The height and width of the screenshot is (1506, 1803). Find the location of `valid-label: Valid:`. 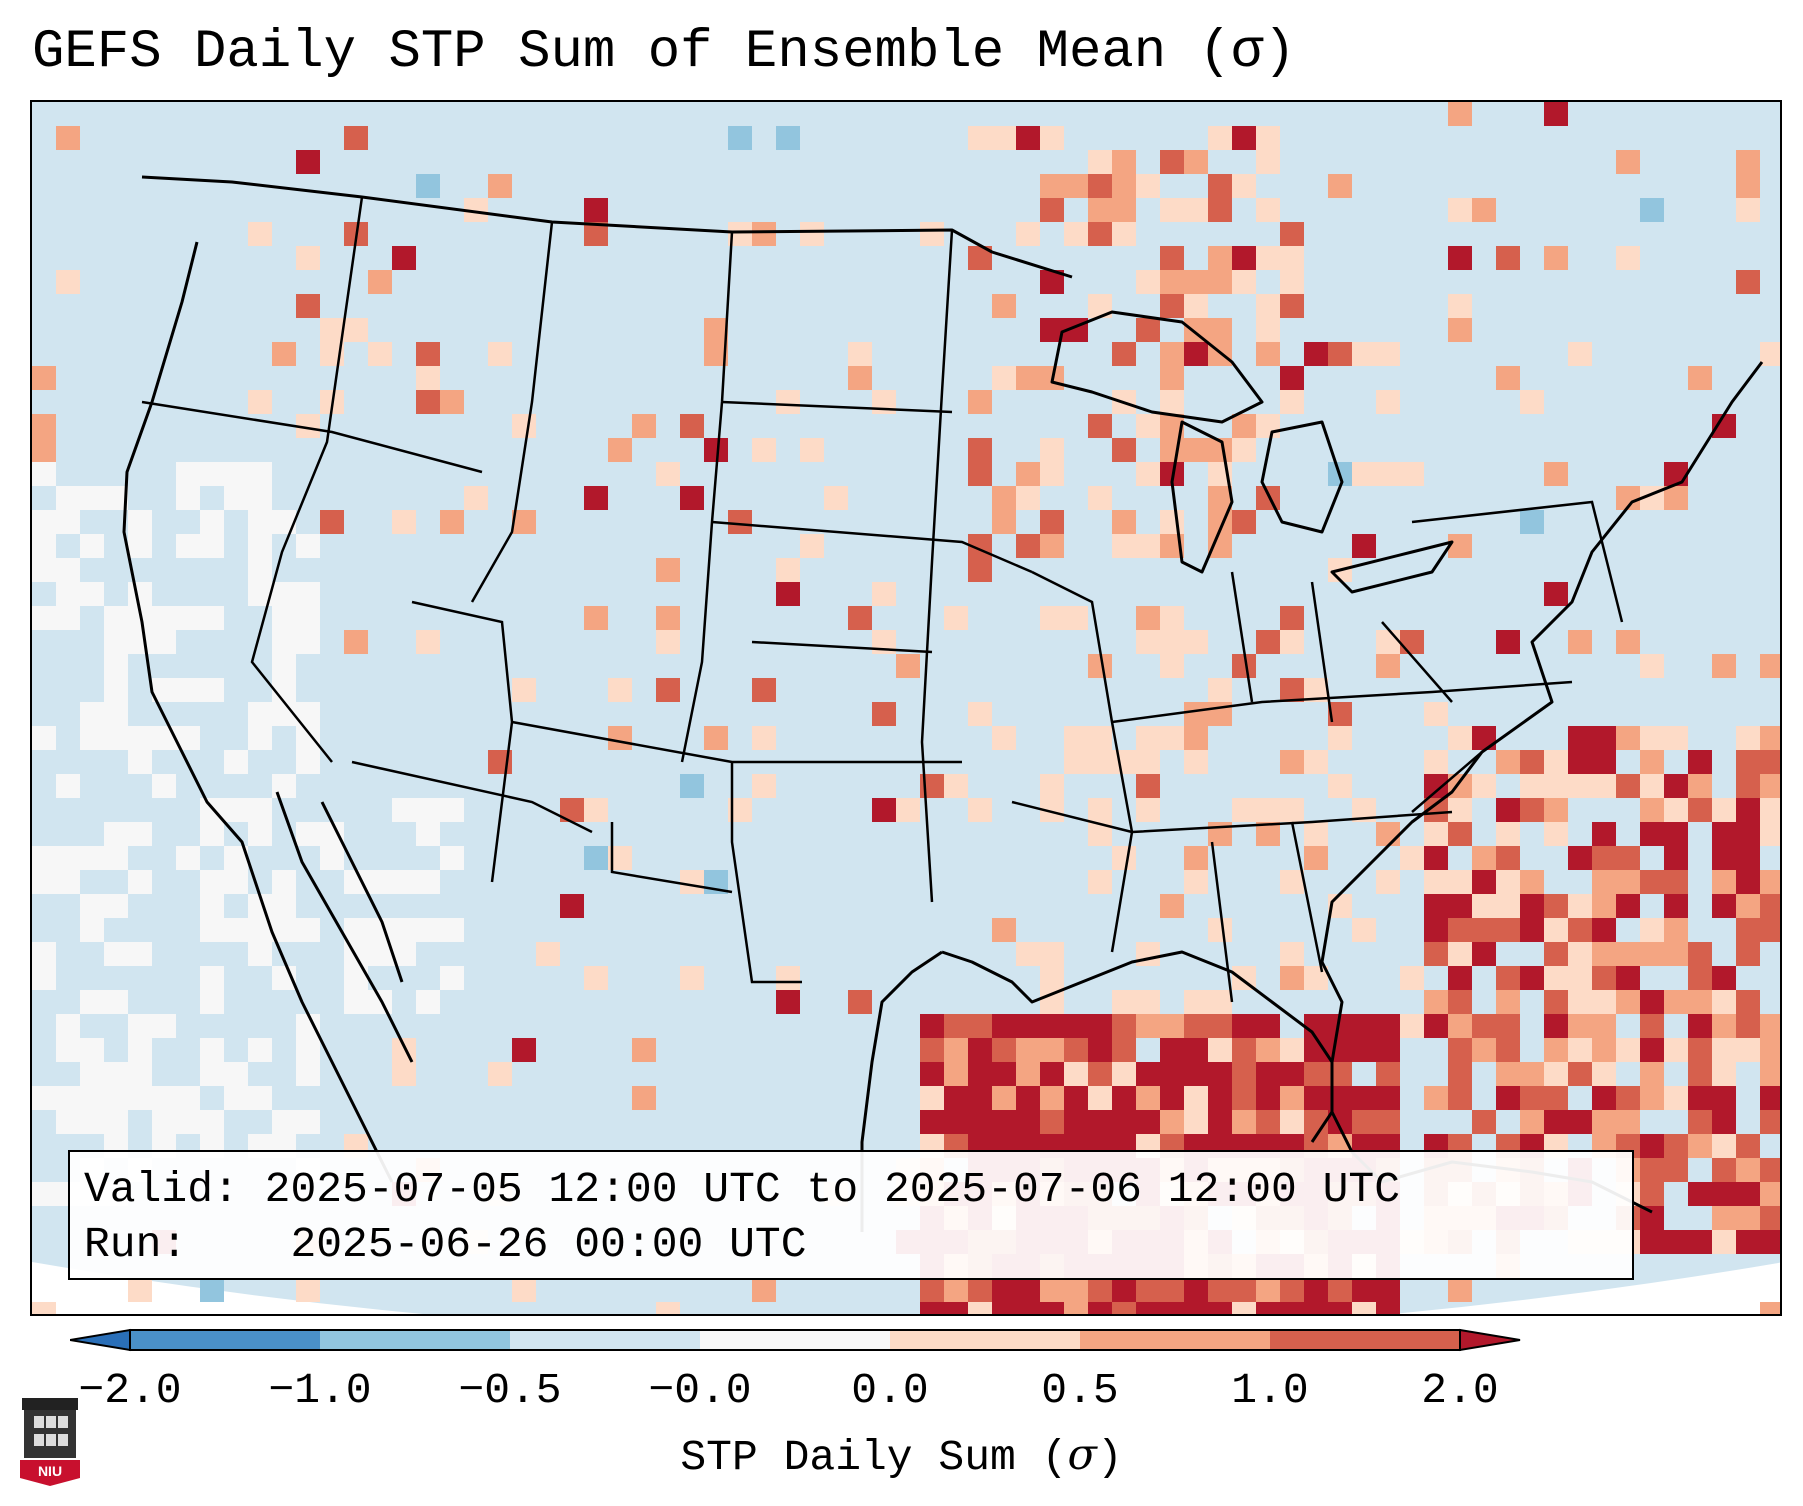

valid-label: Valid: is located at coordinates (161, 1189).